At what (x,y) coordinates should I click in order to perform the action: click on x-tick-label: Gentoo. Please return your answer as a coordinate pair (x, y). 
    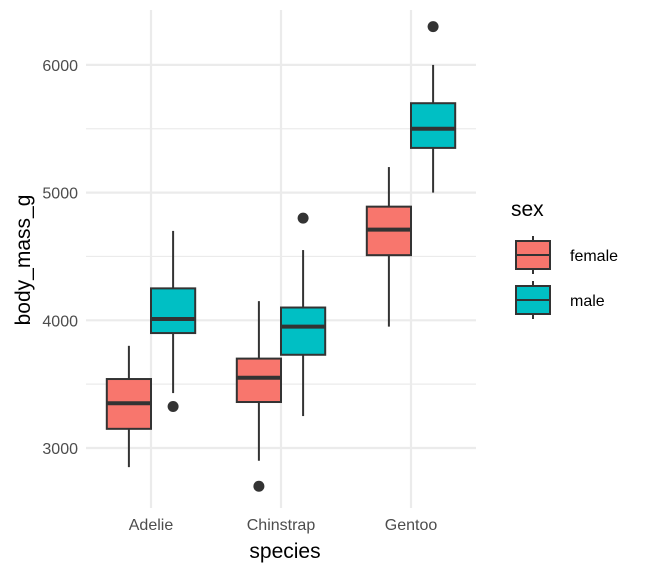
    Looking at the image, I should click on (411, 525).